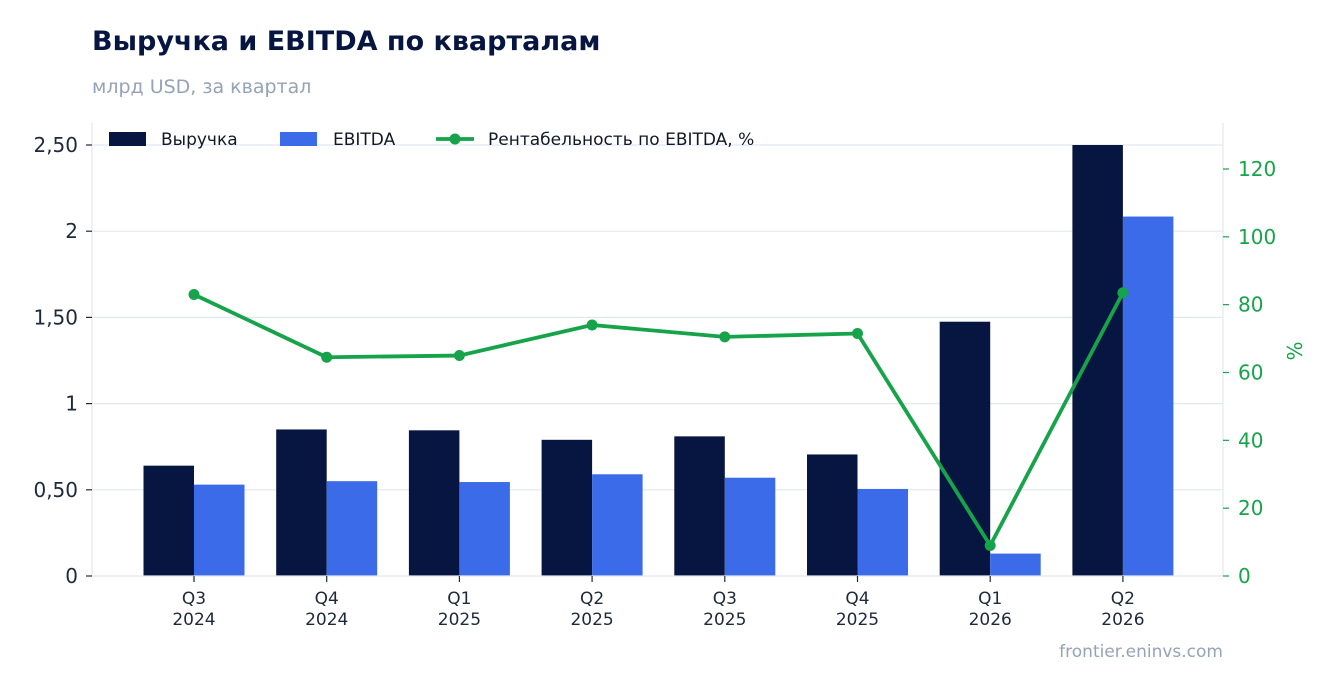 This screenshot has height=693, width=1336. I want to click on right-tick-label: 100, so click(1257, 237).